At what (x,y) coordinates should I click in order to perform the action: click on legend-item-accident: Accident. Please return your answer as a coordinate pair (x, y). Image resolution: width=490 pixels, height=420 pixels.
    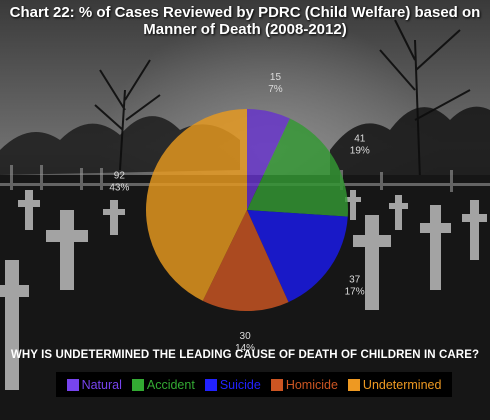
    Looking at the image, I should click on (163, 384).